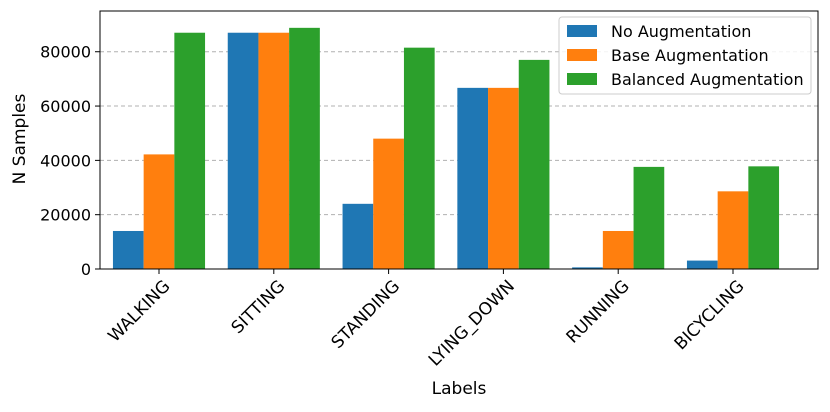 Image resolution: width=830 pixels, height=412 pixels. I want to click on y-tick-label: 40000, so click(65, 160).